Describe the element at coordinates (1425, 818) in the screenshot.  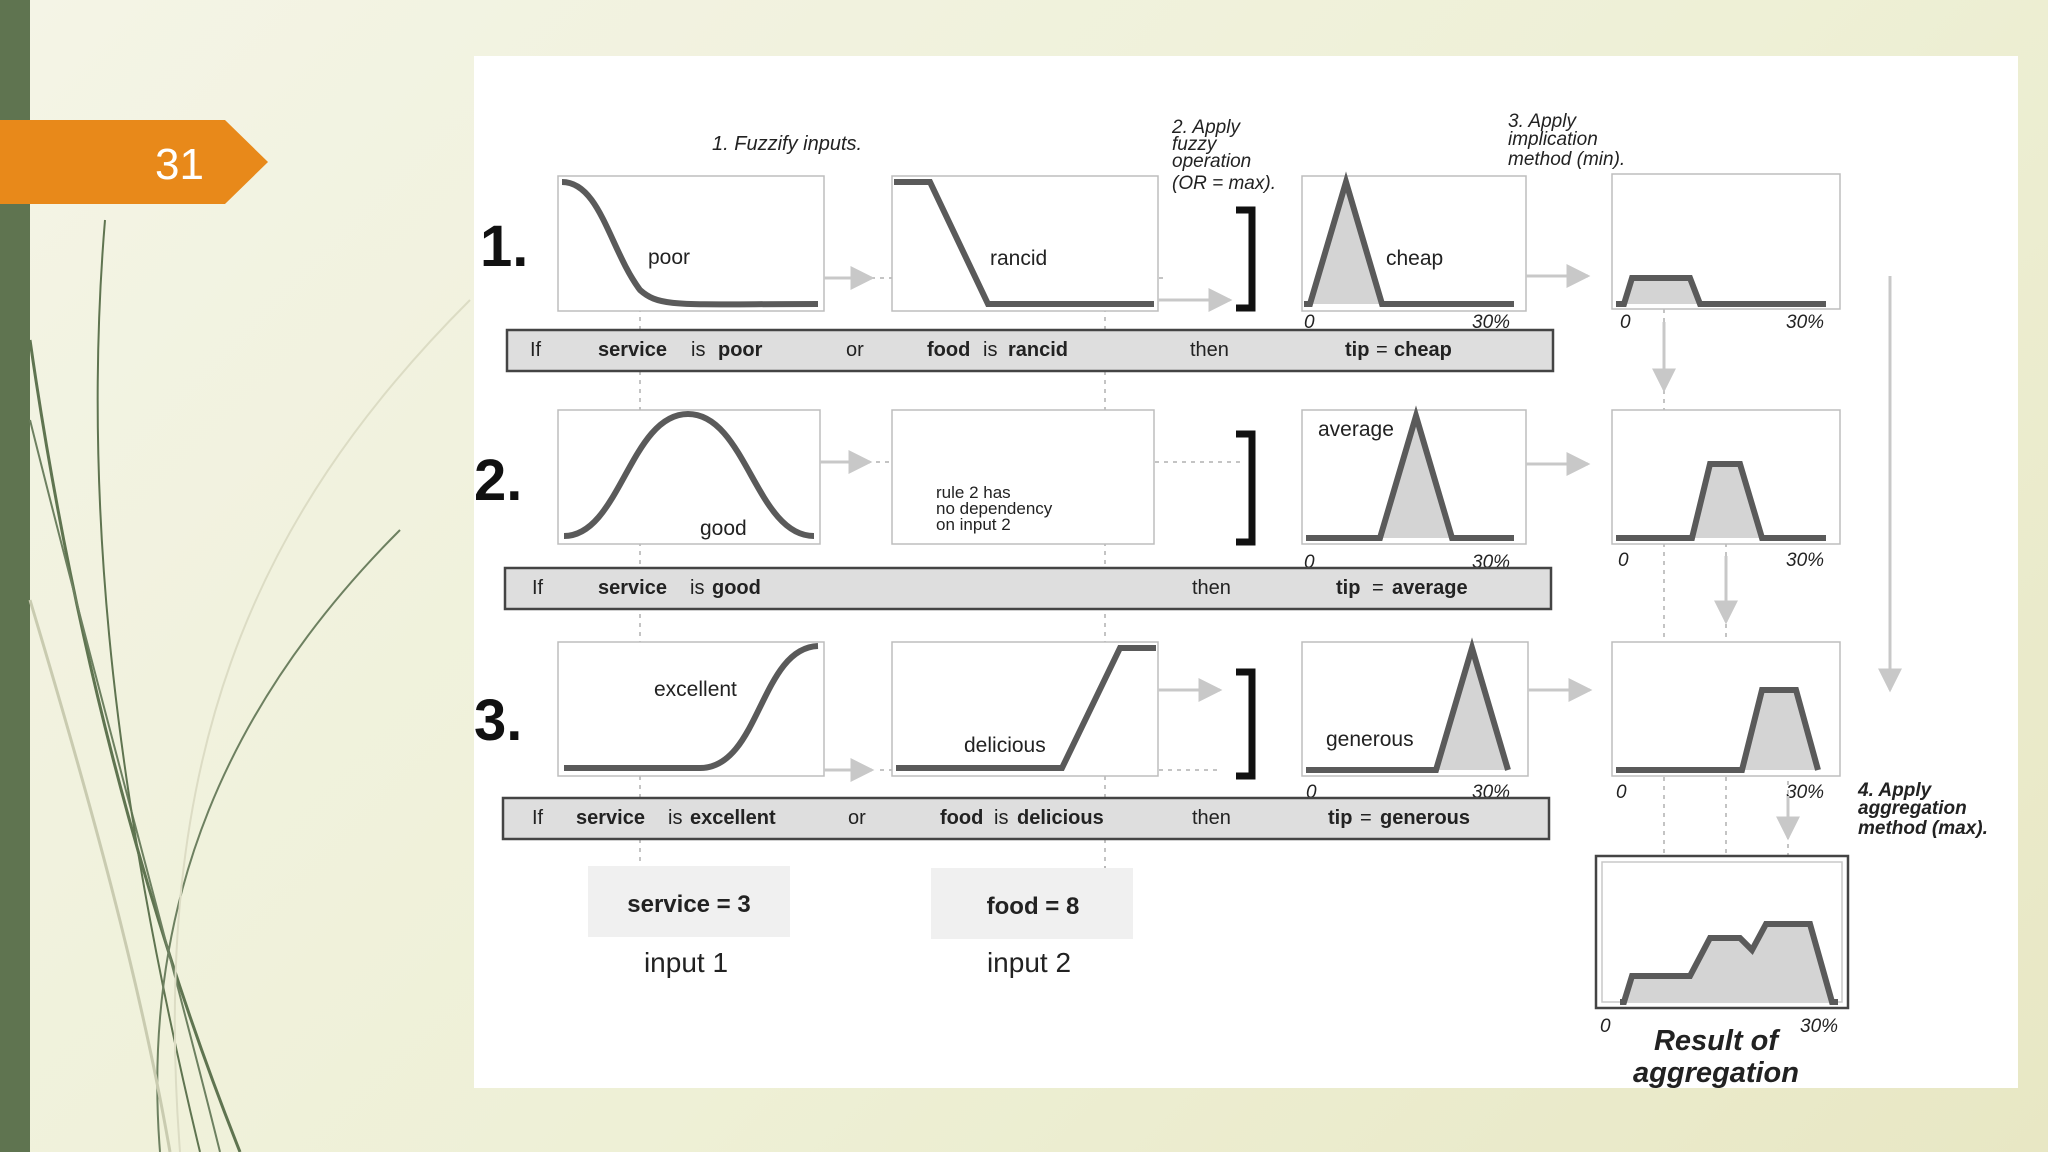
I see `rule3-value-out: generous` at that location.